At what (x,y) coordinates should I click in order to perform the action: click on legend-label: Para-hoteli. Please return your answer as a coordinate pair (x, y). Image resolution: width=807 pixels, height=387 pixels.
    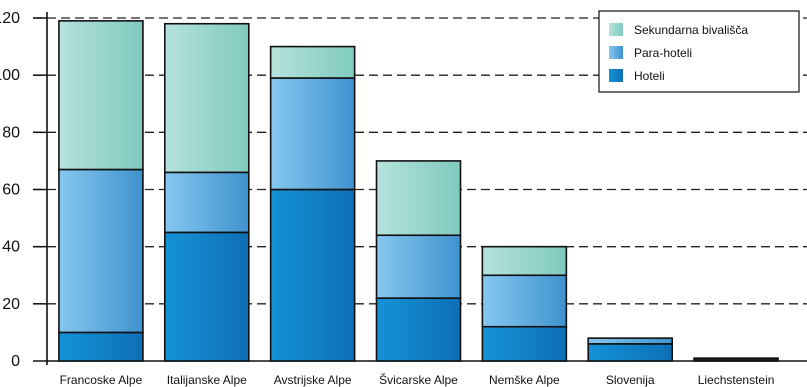
    Looking at the image, I should click on (663, 53).